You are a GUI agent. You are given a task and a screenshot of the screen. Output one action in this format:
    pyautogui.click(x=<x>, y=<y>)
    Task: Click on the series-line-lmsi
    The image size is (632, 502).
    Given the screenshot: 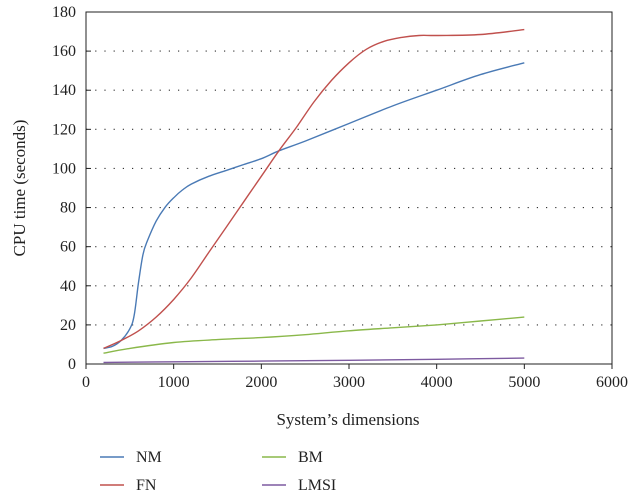 What is the action you would take?
    pyautogui.click(x=314, y=360)
    